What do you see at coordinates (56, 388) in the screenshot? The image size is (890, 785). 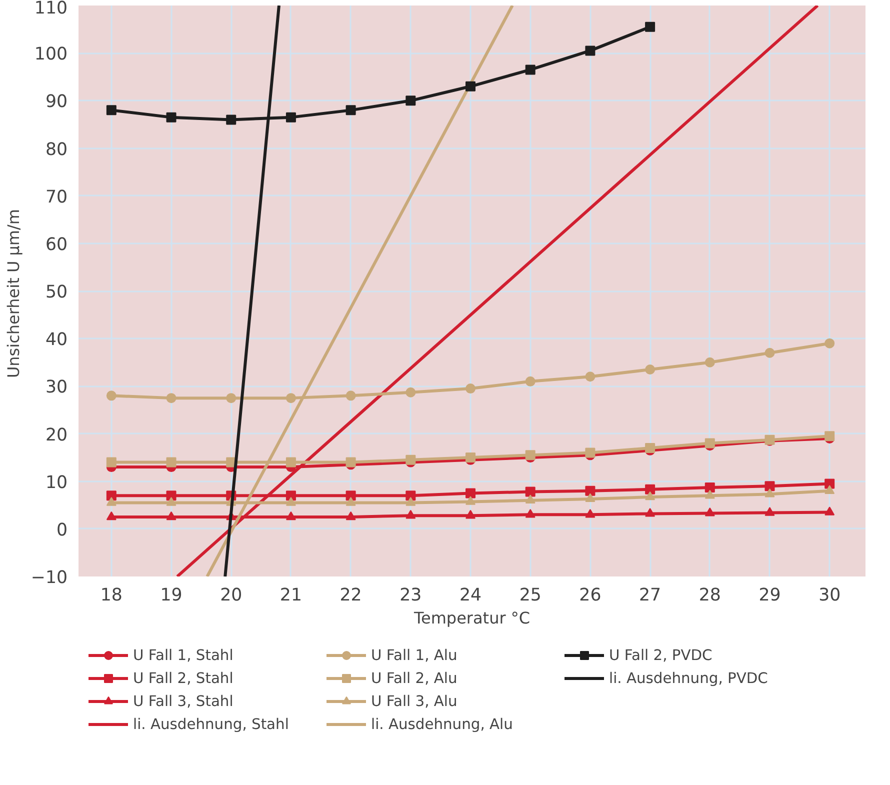 I see `y-tick-label: 30` at bounding box center [56, 388].